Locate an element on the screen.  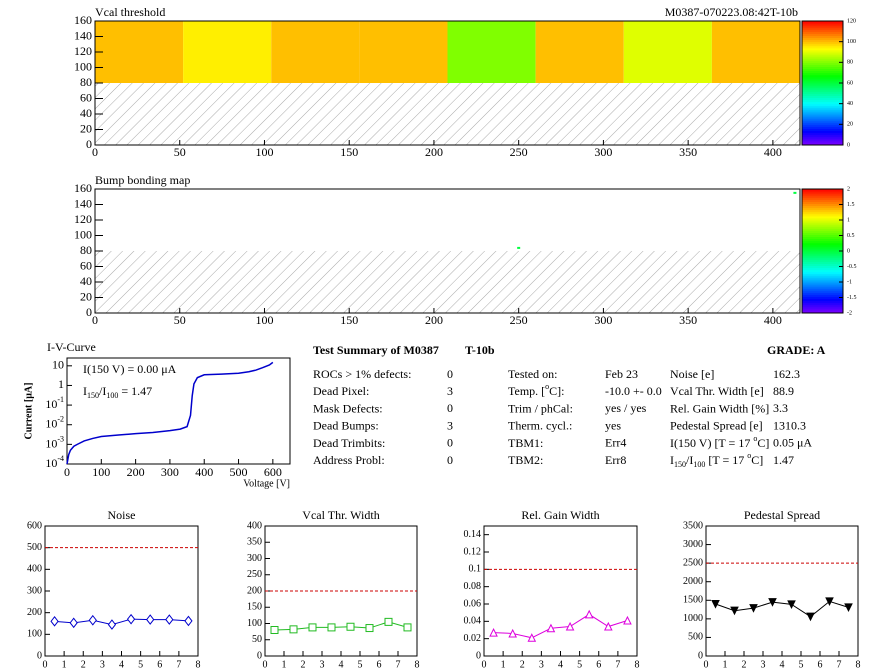
x-tick-label: 350 is located at coordinates (688, 152).